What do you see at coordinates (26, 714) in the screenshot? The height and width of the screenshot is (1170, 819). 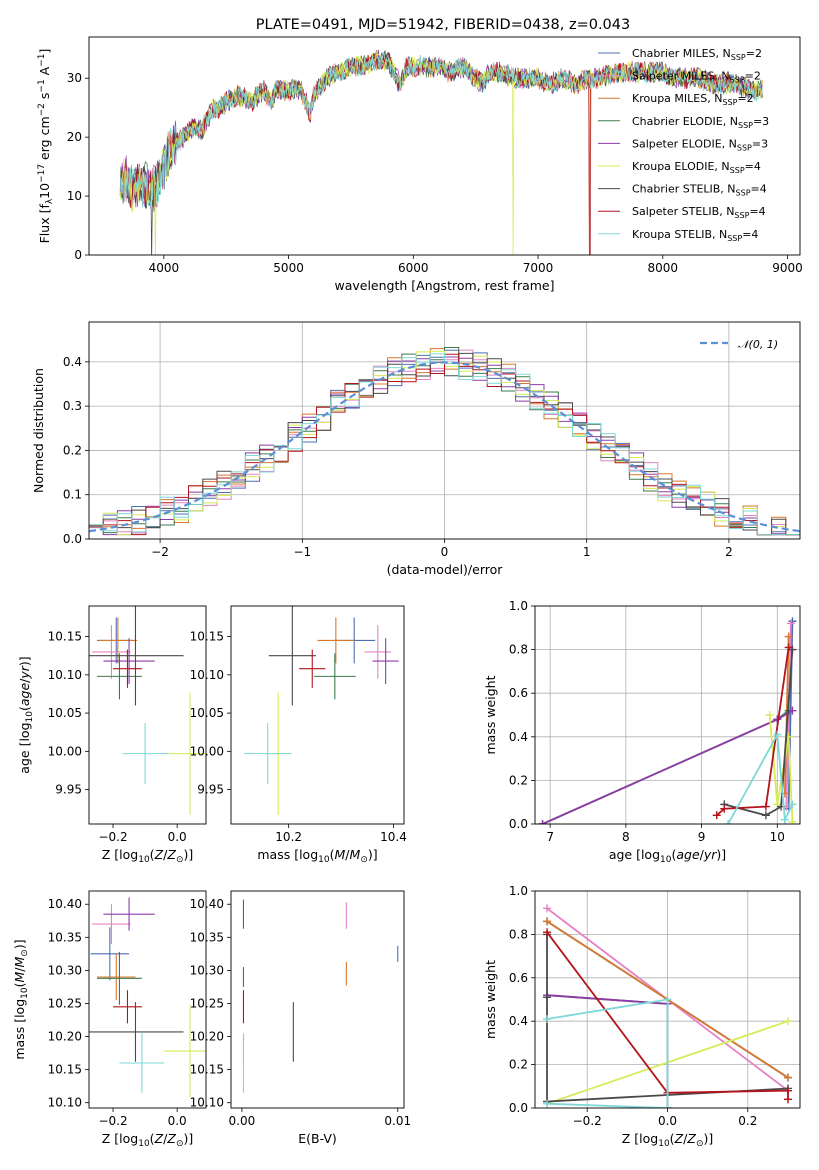 I see `y-axis-label: age [log10(age/yr)]` at bounding box center [26, 714].